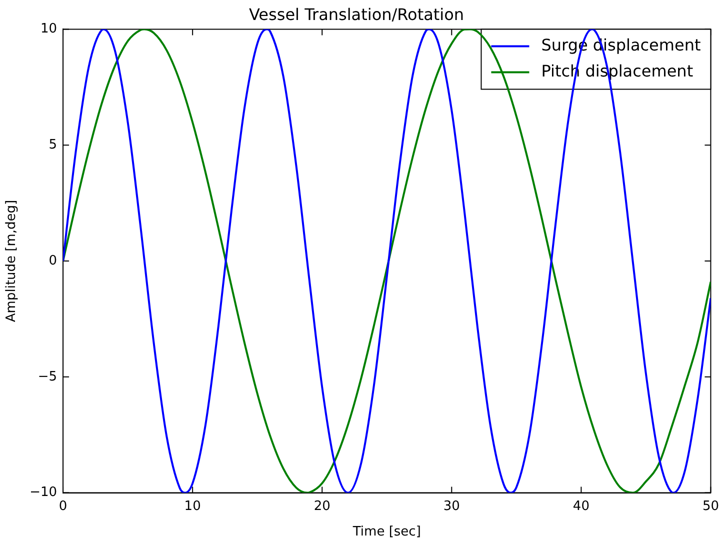 This screenshot has width=725, height=544. What do you see at coordinates (53, 260) in the screenshot?
I see `y-tick-label: 0` at bounding box center [53, 260].